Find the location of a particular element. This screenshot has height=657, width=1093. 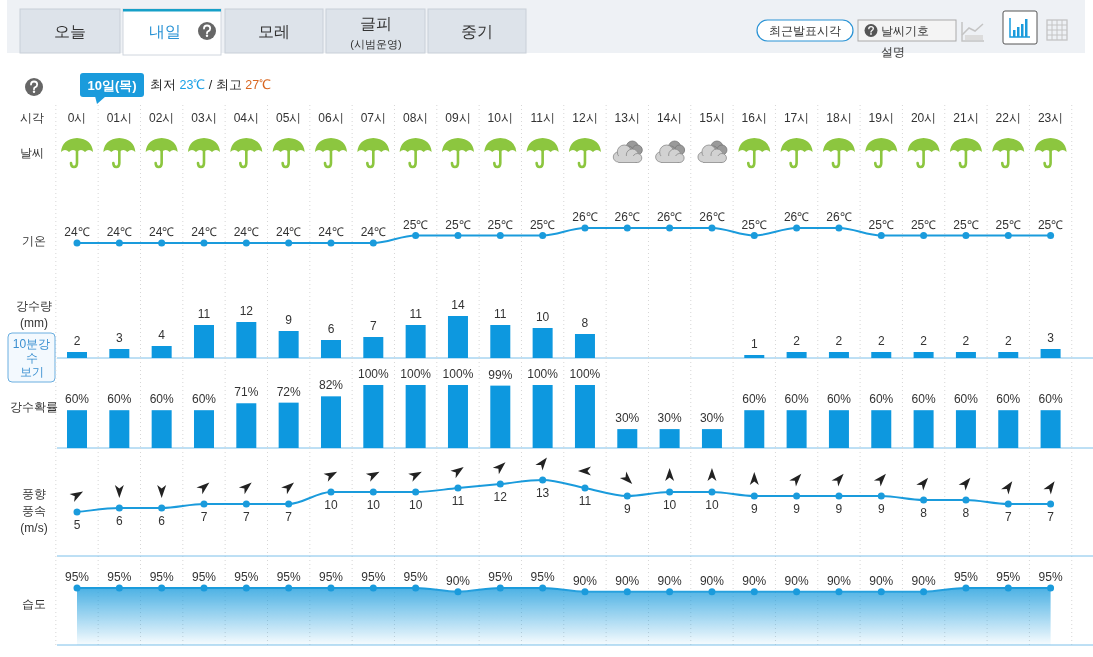

data-label: 14 is located at coordinates (458, 305).